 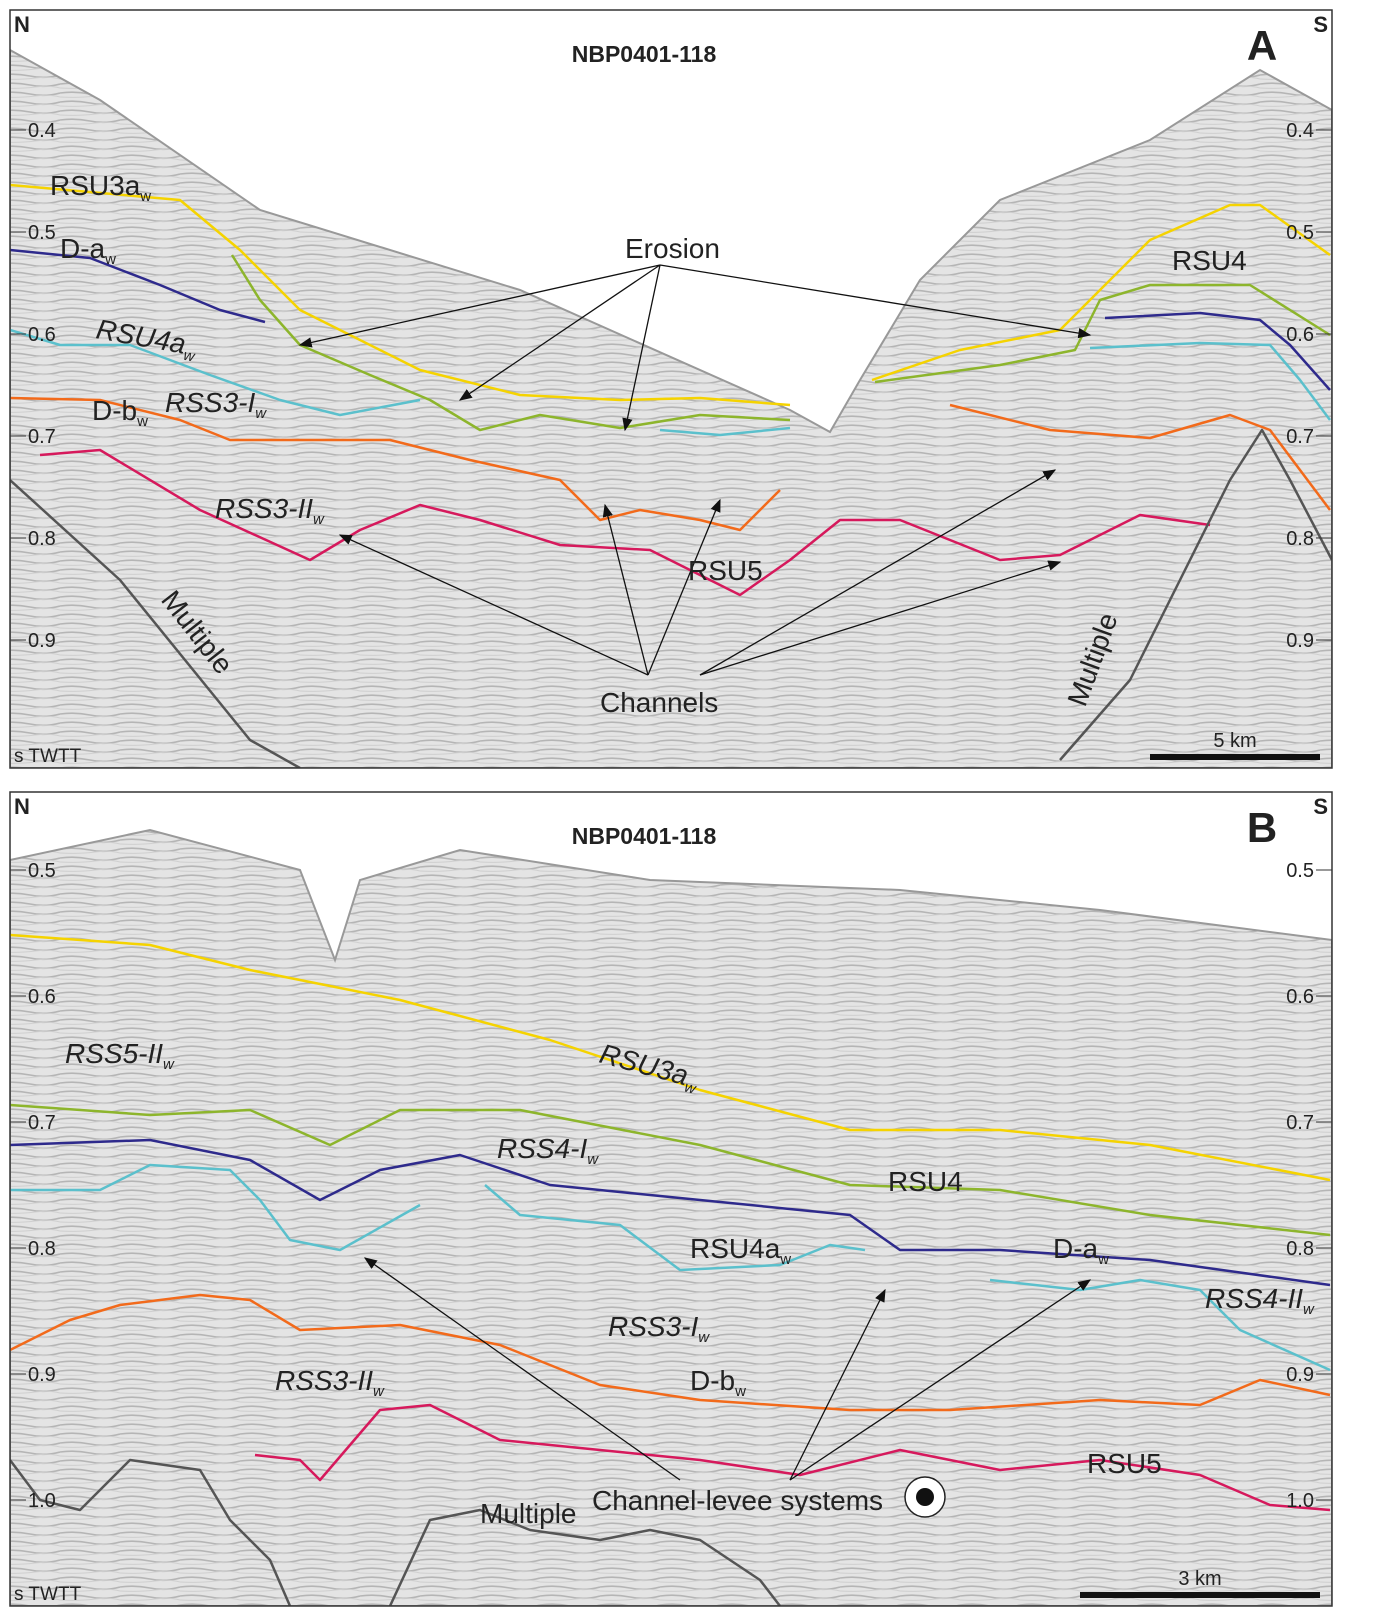 I want to click on label-text: Channels, so click(x=659, y=702).